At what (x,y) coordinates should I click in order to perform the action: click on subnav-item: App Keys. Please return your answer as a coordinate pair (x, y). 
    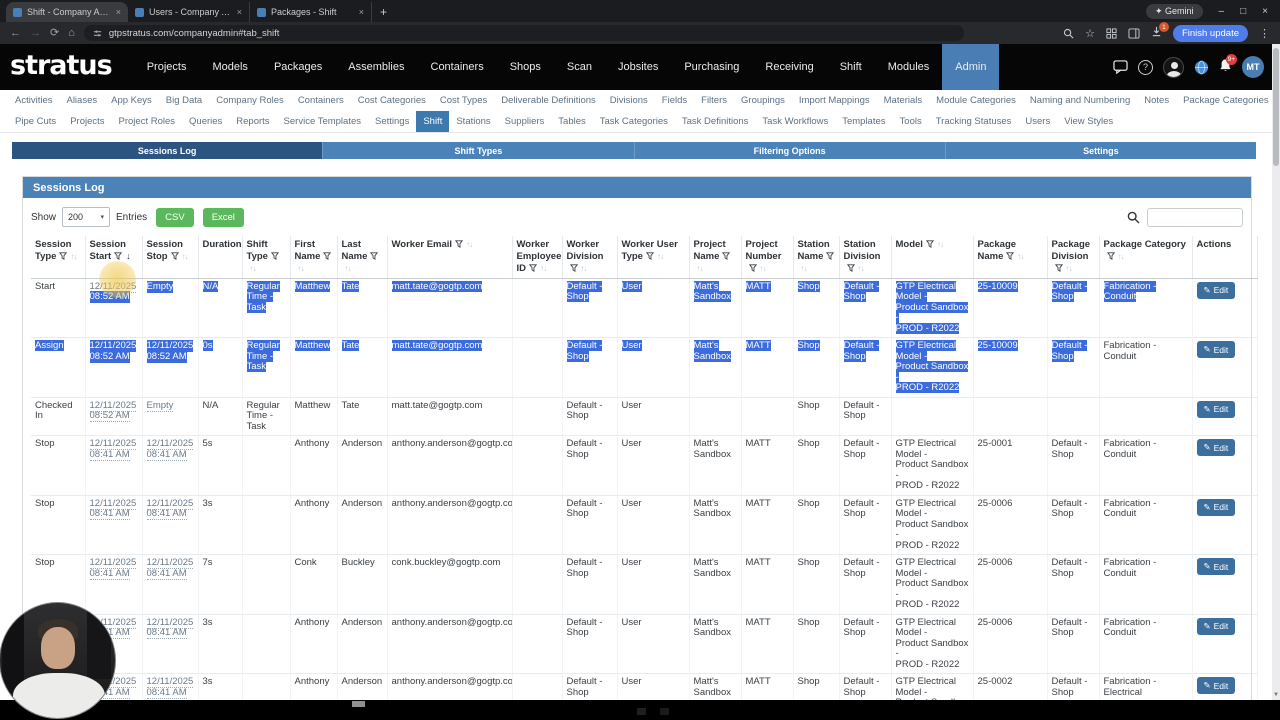
    Looking at the image, I should click on (131, 100).